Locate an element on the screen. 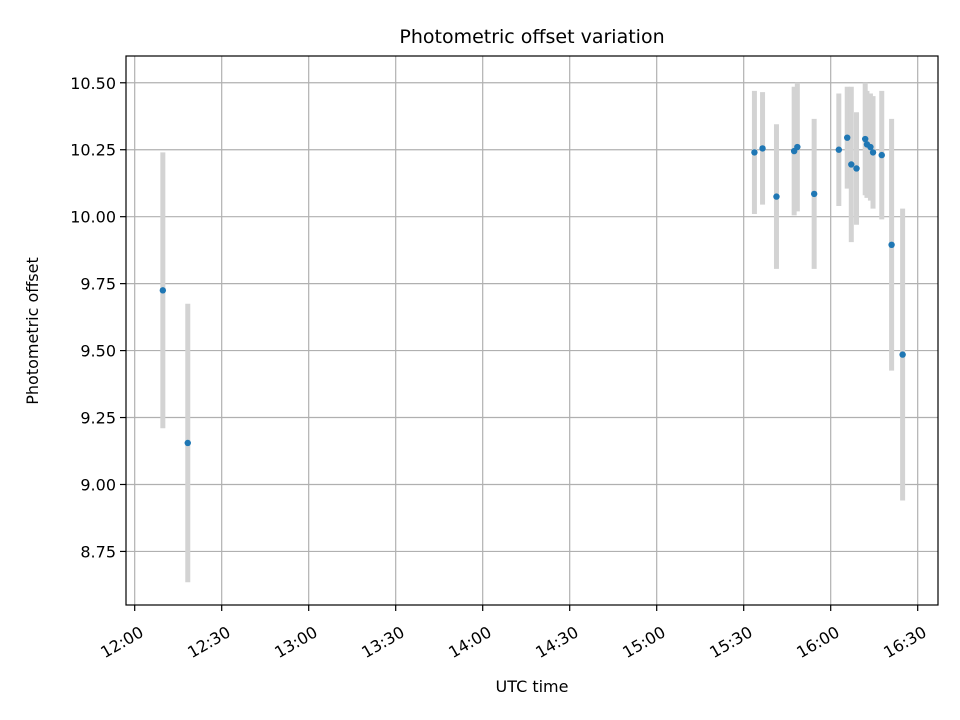 This screenshot has height=720, width=960. x-axis-label: UTC time is located at coordinates (532, 686).